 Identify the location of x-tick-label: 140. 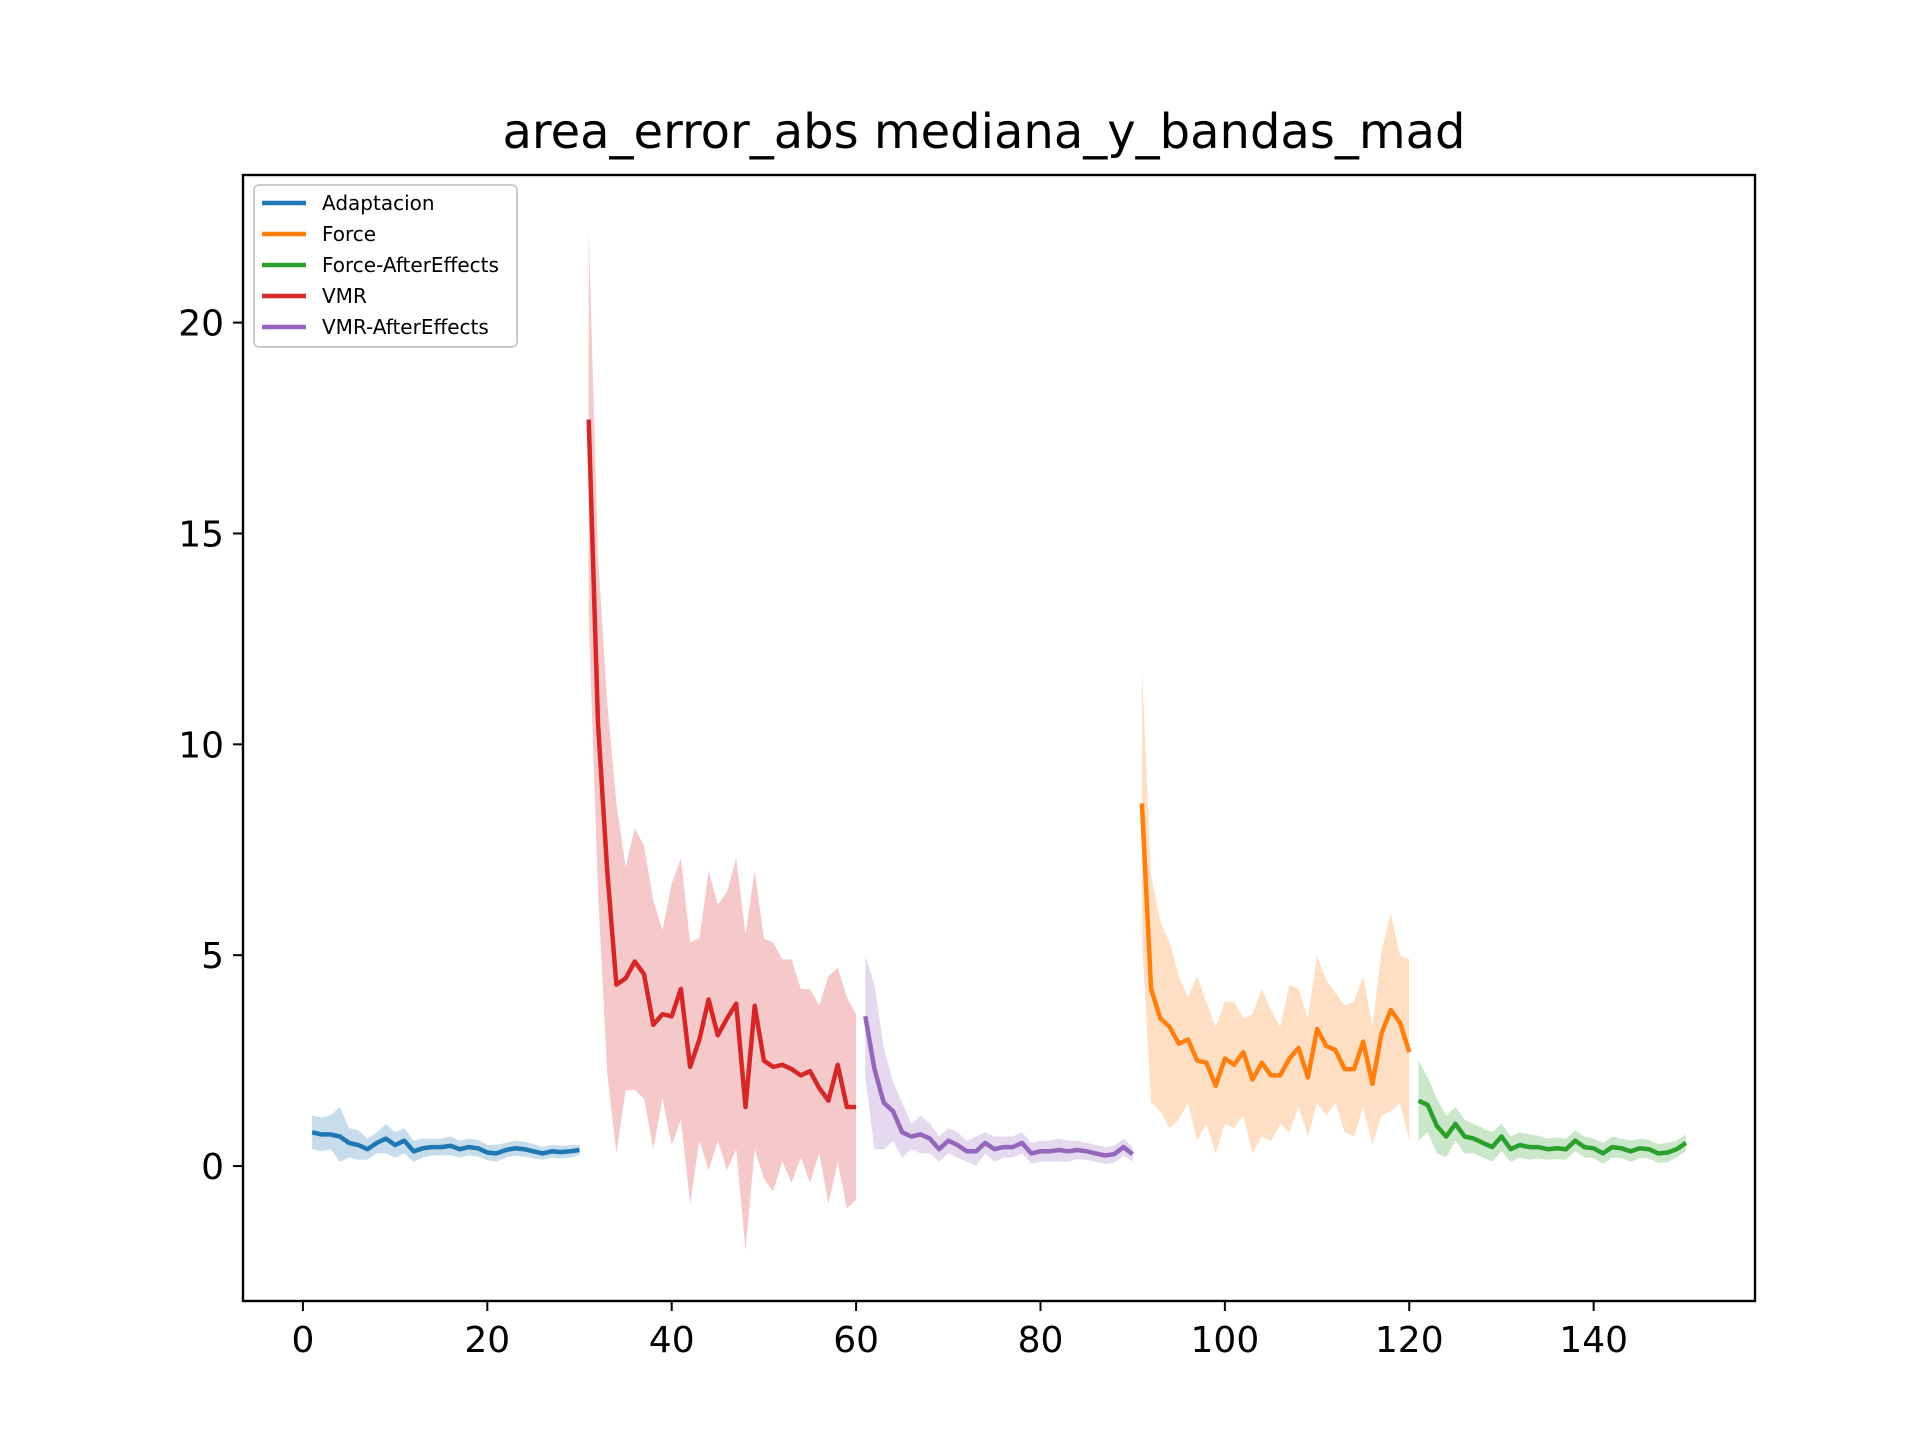
(1593, 1340).